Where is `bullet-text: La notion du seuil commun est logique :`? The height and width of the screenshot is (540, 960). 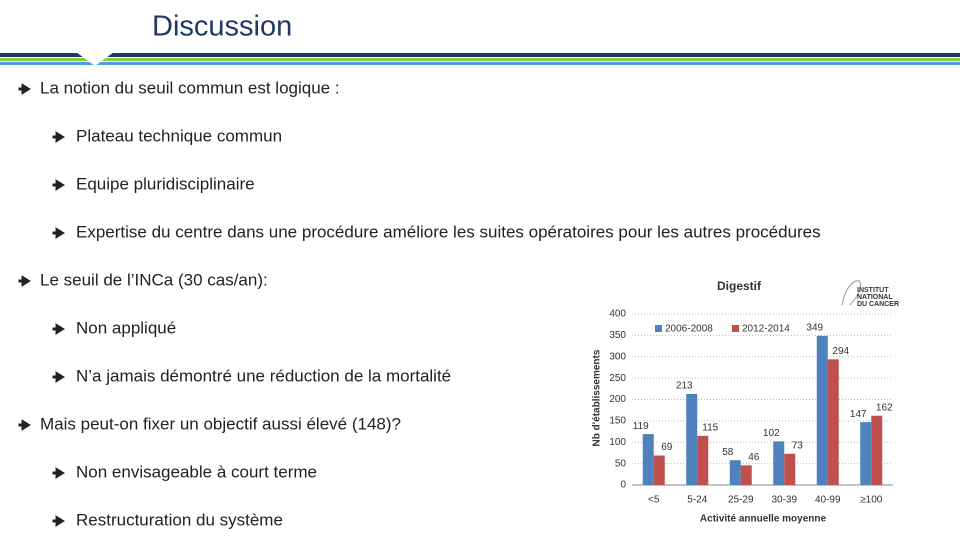
bullet-text: La notion du seuil commun est logique : is located at coordinates (190, 87).